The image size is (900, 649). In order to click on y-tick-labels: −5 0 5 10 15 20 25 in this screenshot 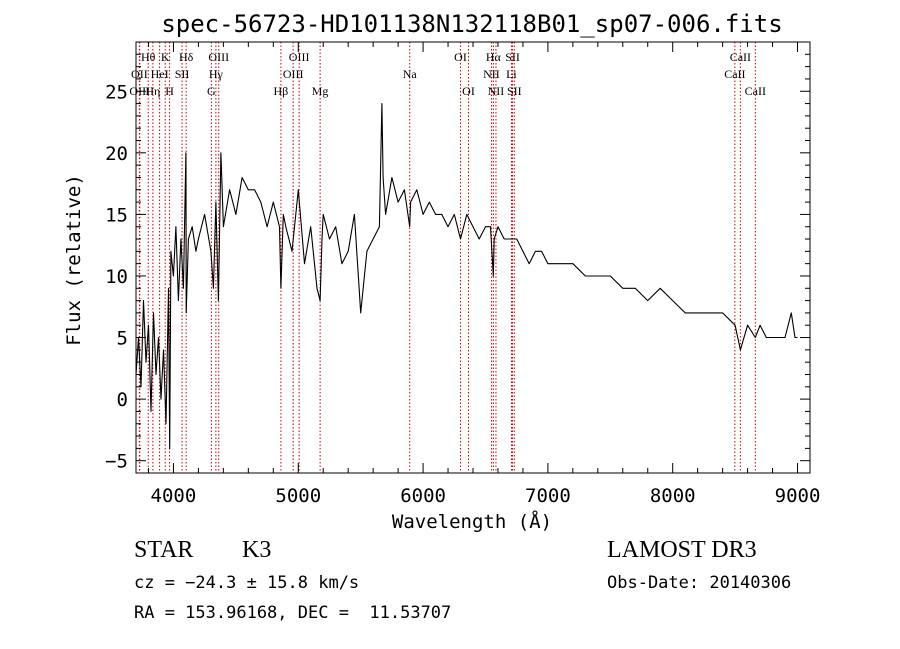, I will do `click(116, 276)`.